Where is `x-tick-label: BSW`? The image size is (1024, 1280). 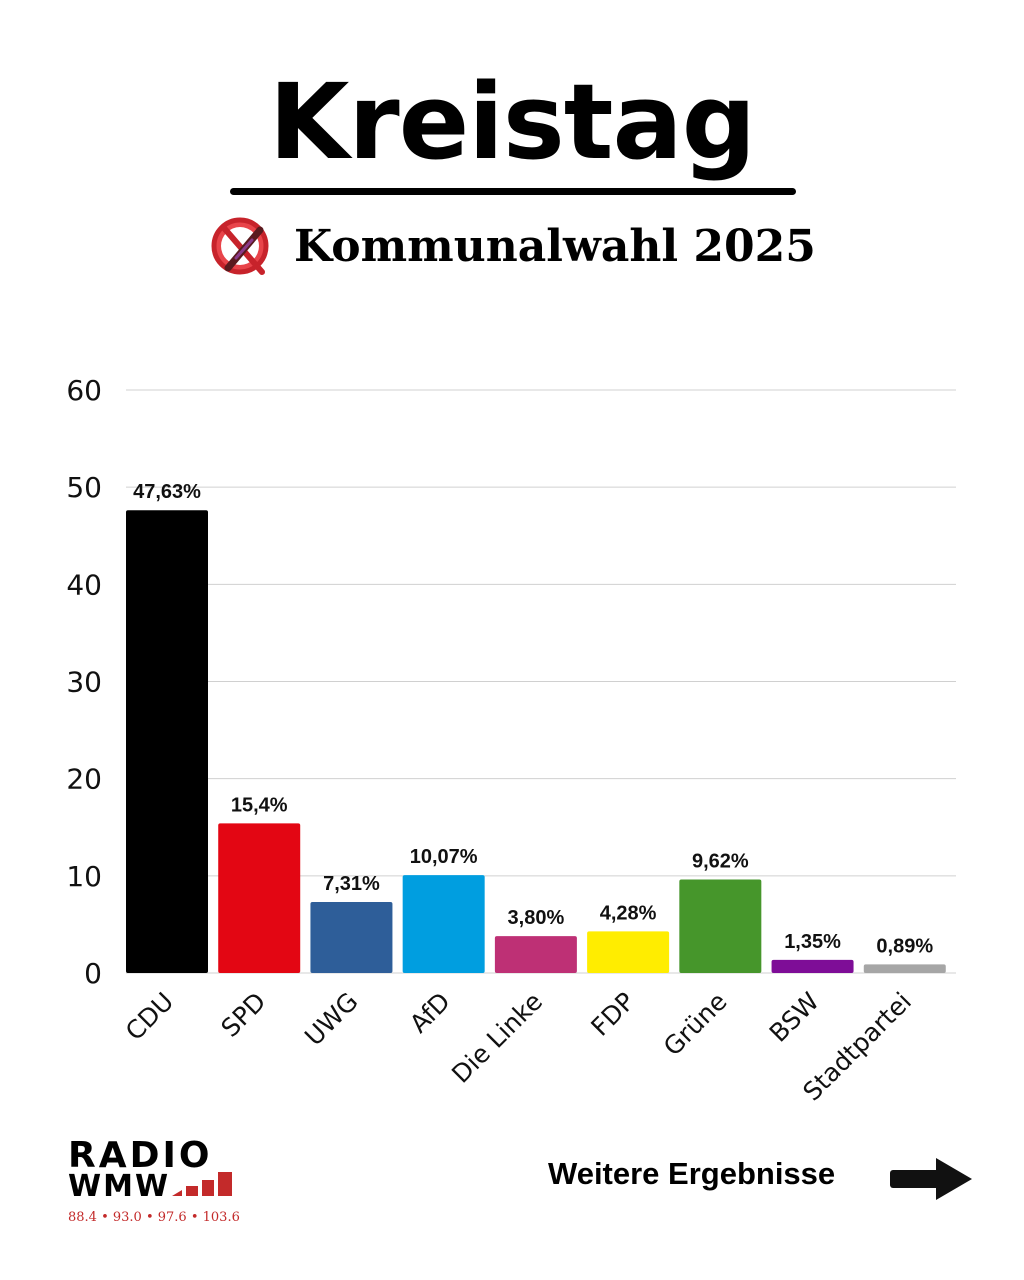
x-tick-label: BSW is located at coordinates (794, 1017).